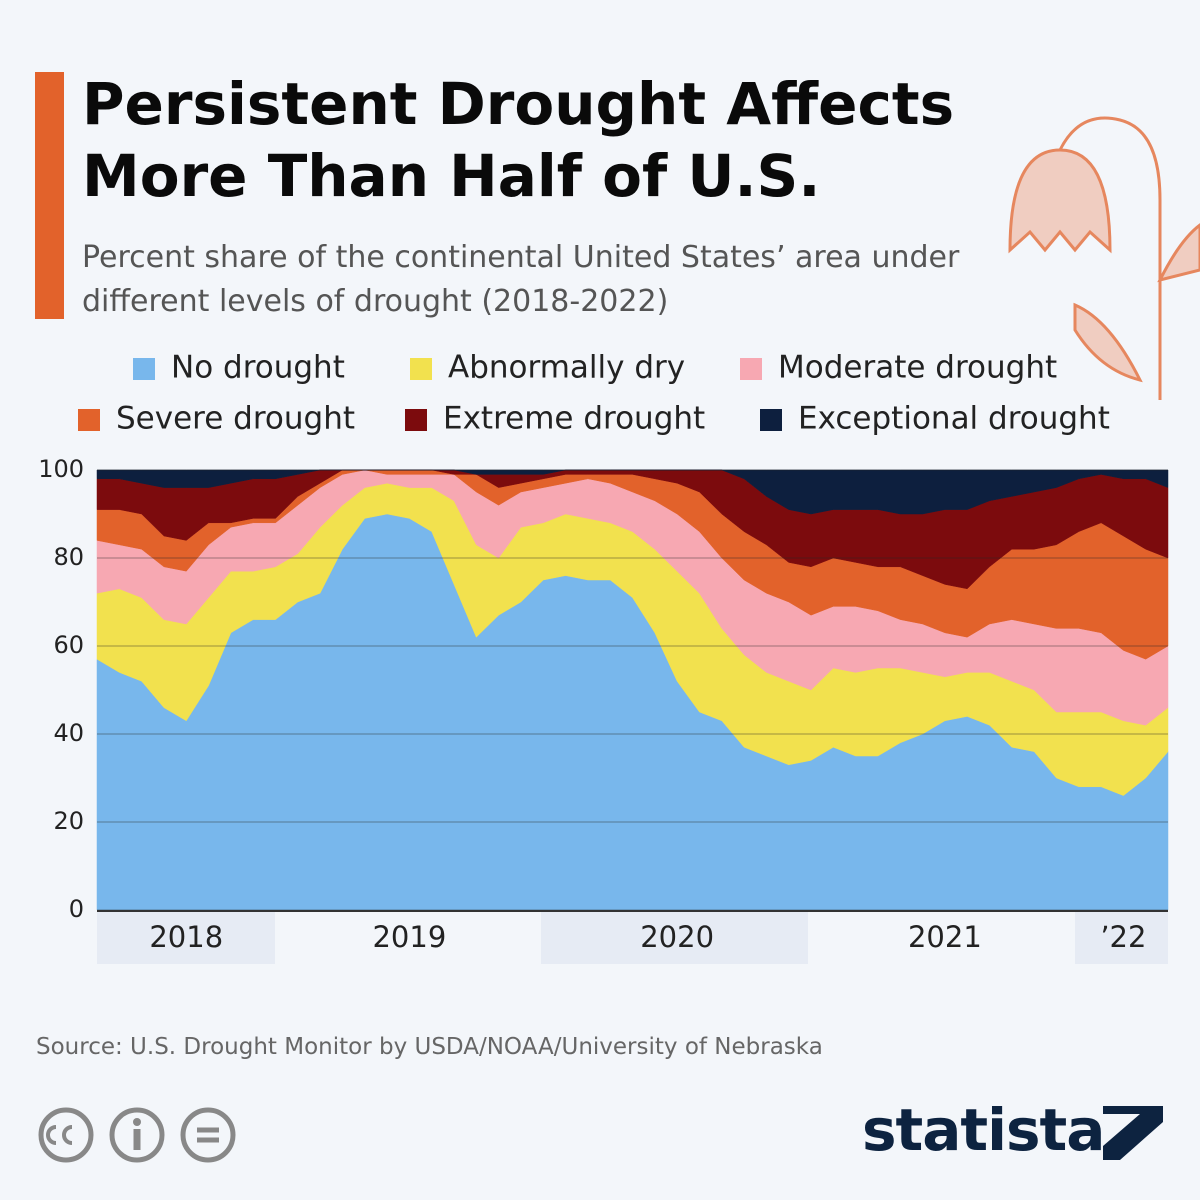 The image size is (1200, 1200). What do you see at coordinates (917, 368) in the screenshot?
I see `legend-label: Moderate drought` at bounding box center [917, 368].